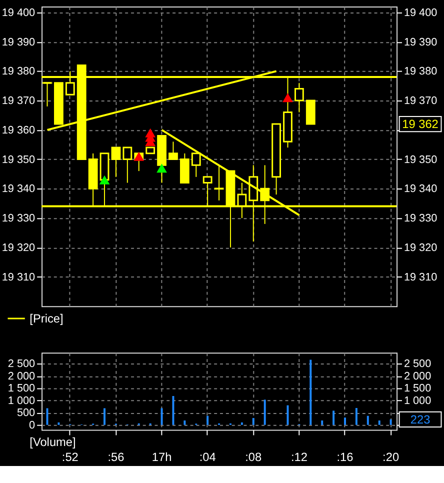 This screenshot has height=483, width=444. I want to click on x-tick-label: :08, so click(253, 457).